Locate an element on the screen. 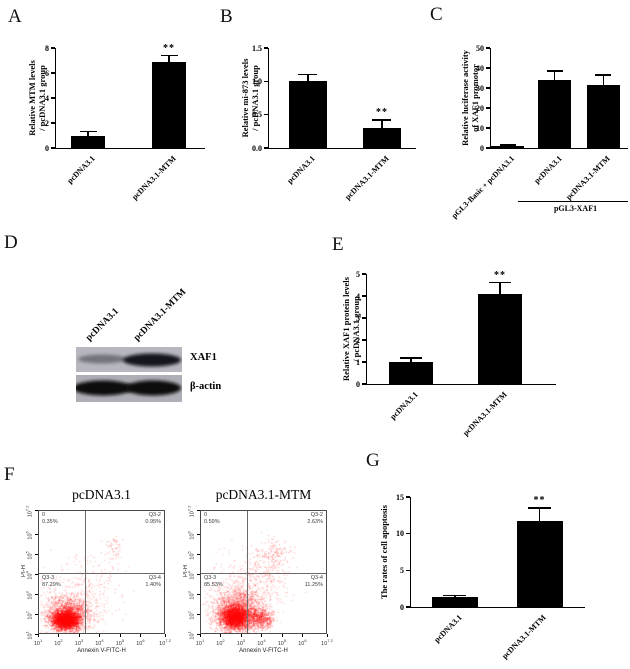  x-tick-label: 10³ is located at coordinates (241, 642).